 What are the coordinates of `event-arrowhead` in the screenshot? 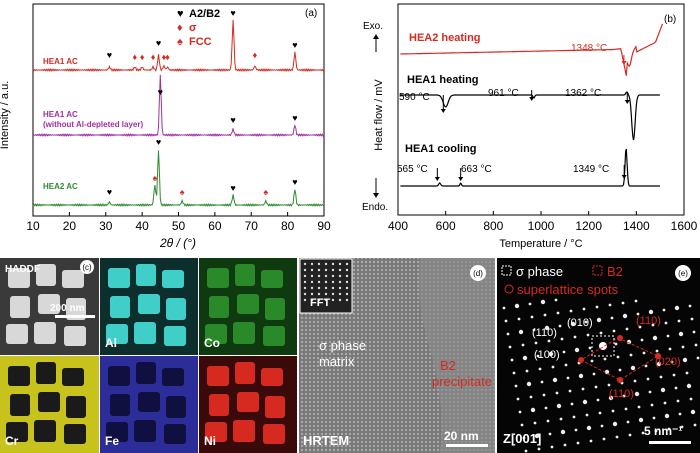 It's located at (624, 63).